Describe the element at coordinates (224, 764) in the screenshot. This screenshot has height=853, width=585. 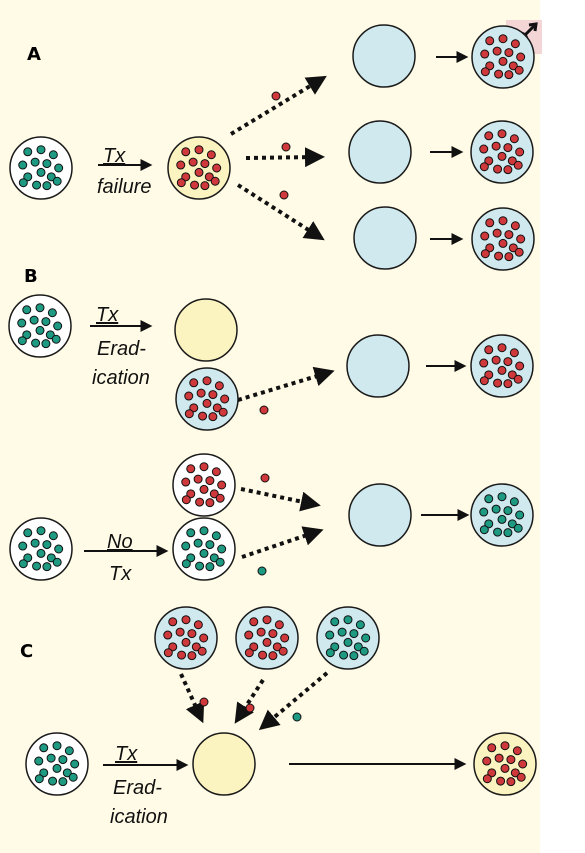
I see `cell-c-eradicated` at that location.